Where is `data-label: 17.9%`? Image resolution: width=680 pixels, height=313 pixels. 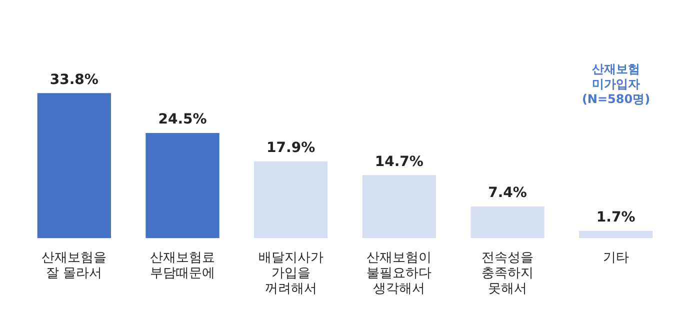
data-label: 17.9% is located at coordinates (291, 148).